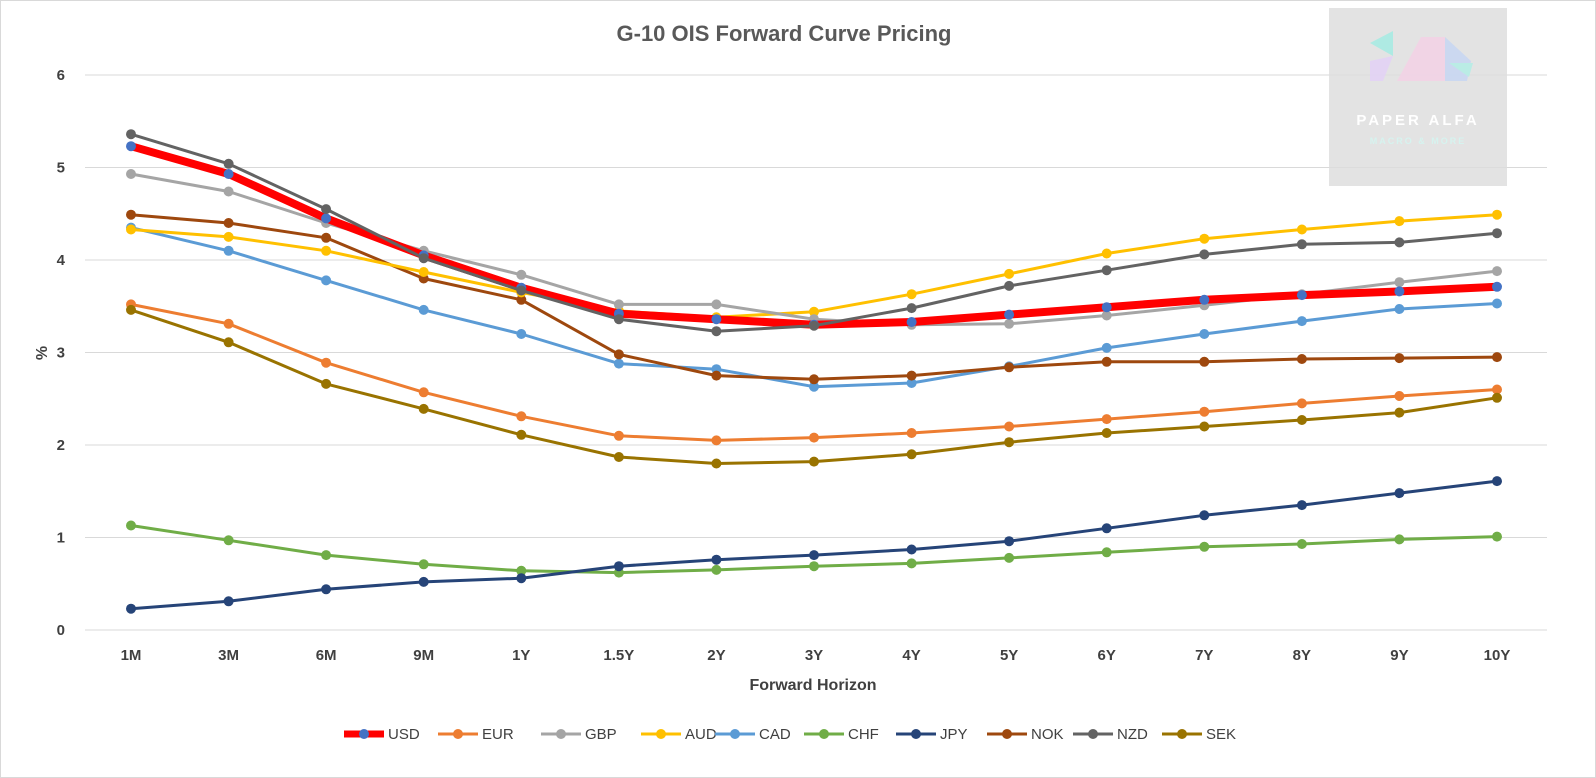 This screenshot has width=1596, height=778. What do you see at coordinates (790, 734) in the screenshot?
I see `legend: USD EUR GBP AUD CAD CHF JPY NOK NZD SEK` at bounding box center [790, 734].